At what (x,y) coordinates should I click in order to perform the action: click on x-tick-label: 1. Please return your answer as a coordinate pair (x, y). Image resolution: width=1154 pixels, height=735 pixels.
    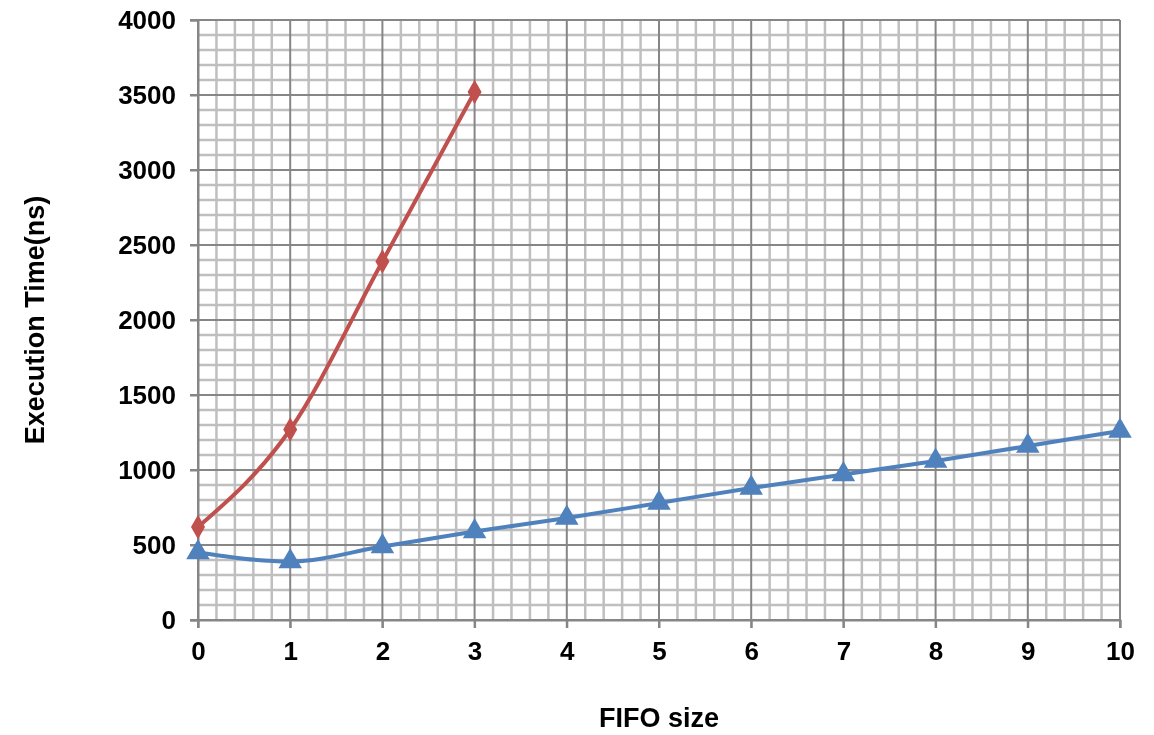
    Looking at the image, I should click on (290, 651).